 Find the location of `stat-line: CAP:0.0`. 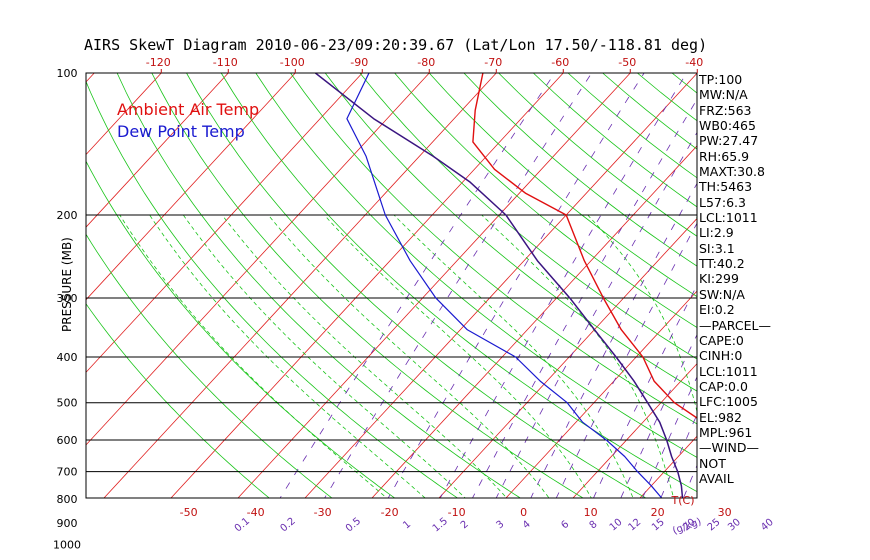

stat-line: CAP:0.0 is located at coordinates (723, 386).